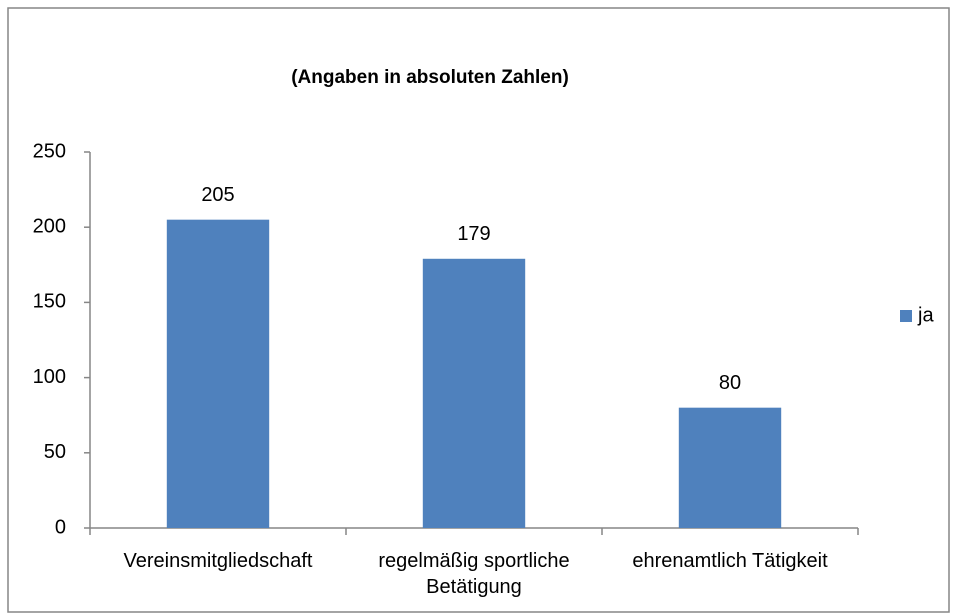 The width and height of the screenshot is (957, 614). What do you see at coordinates (730, 383) in the screenshot?
I see `data-label: 80` at bounding box center [730, 383].